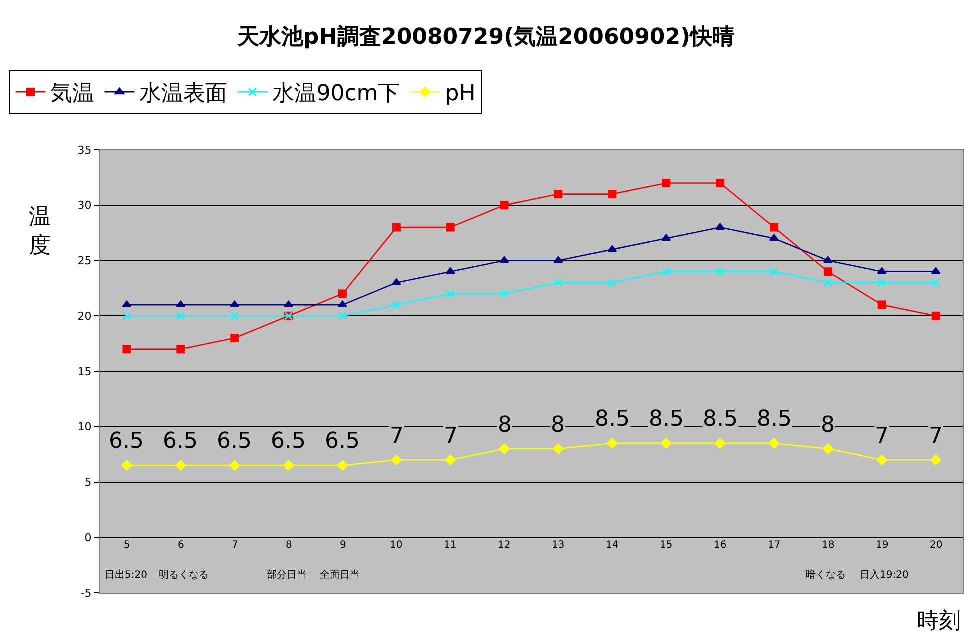  I want to click on y-tick-label: 10, so click(85, 427).